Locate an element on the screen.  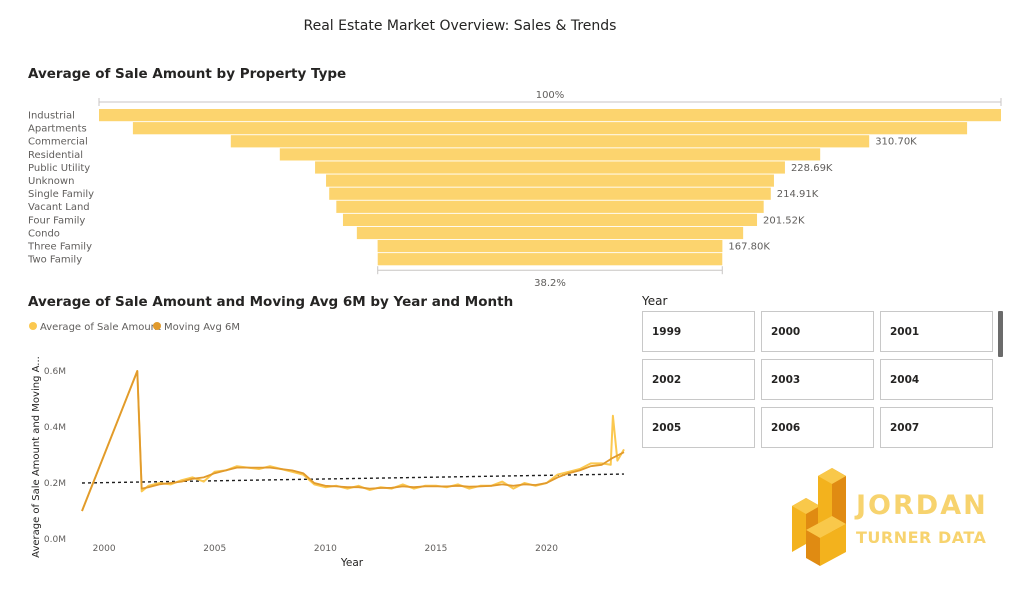
funnel-data-label: 201.52K is located at coordinates (784, 220).